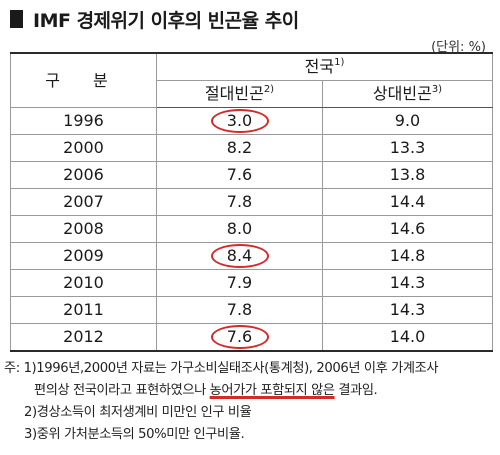 This screenshot has width=500, height=455. Describe the element at coordinates (339, 62) in the screenshot. I see `header-nationwide-footnote: 1)` at that location.